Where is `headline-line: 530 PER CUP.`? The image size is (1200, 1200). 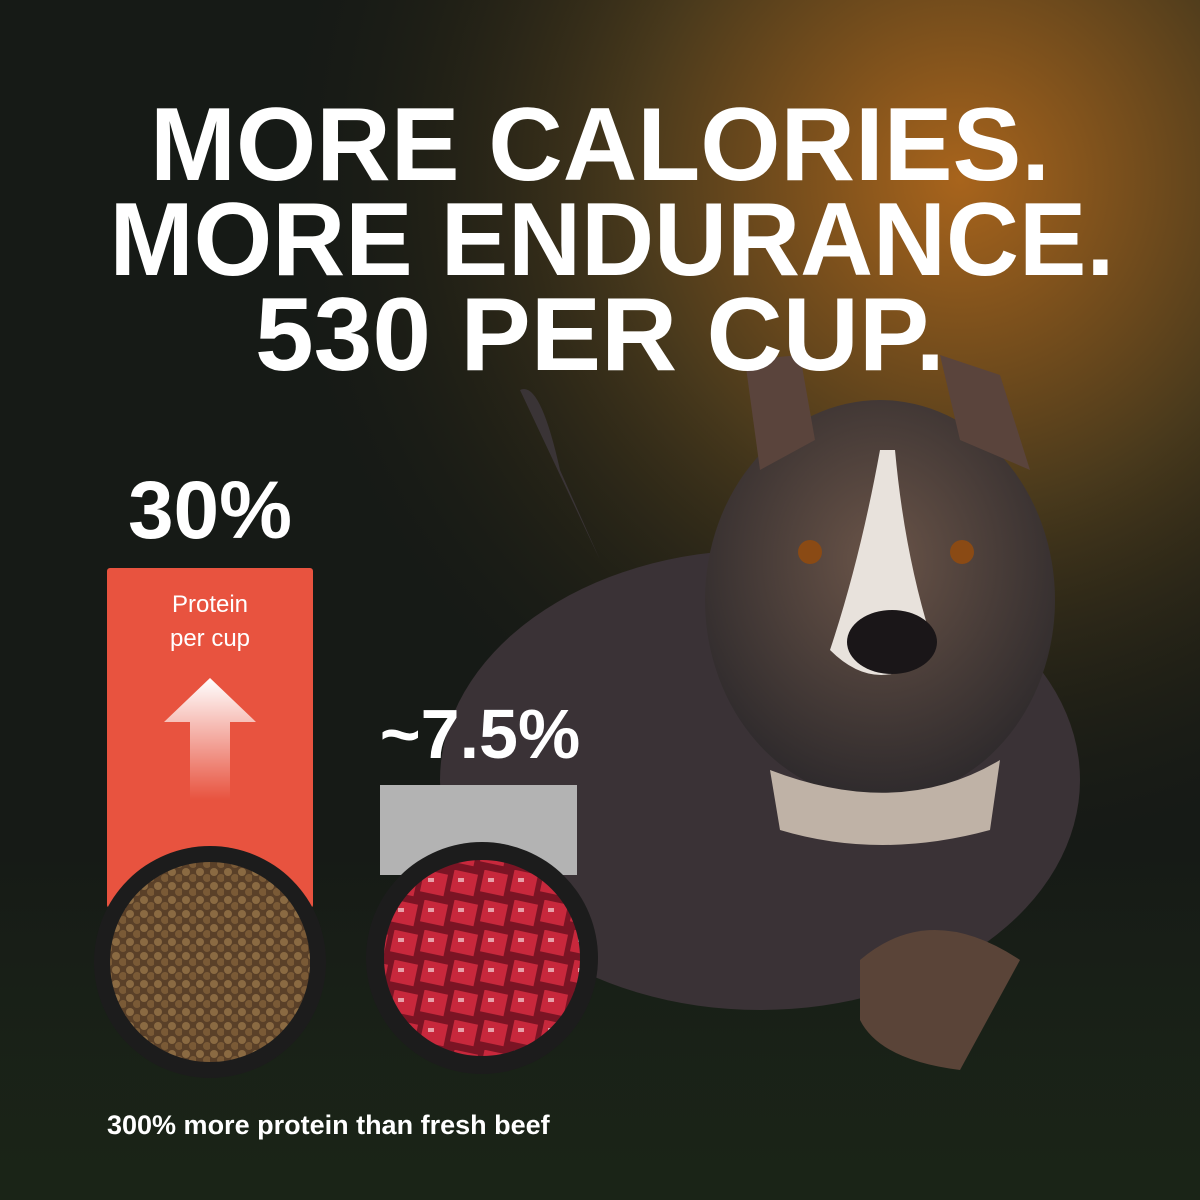
headline-line: 530 PER CUP. is located at coordinates (600, 335).